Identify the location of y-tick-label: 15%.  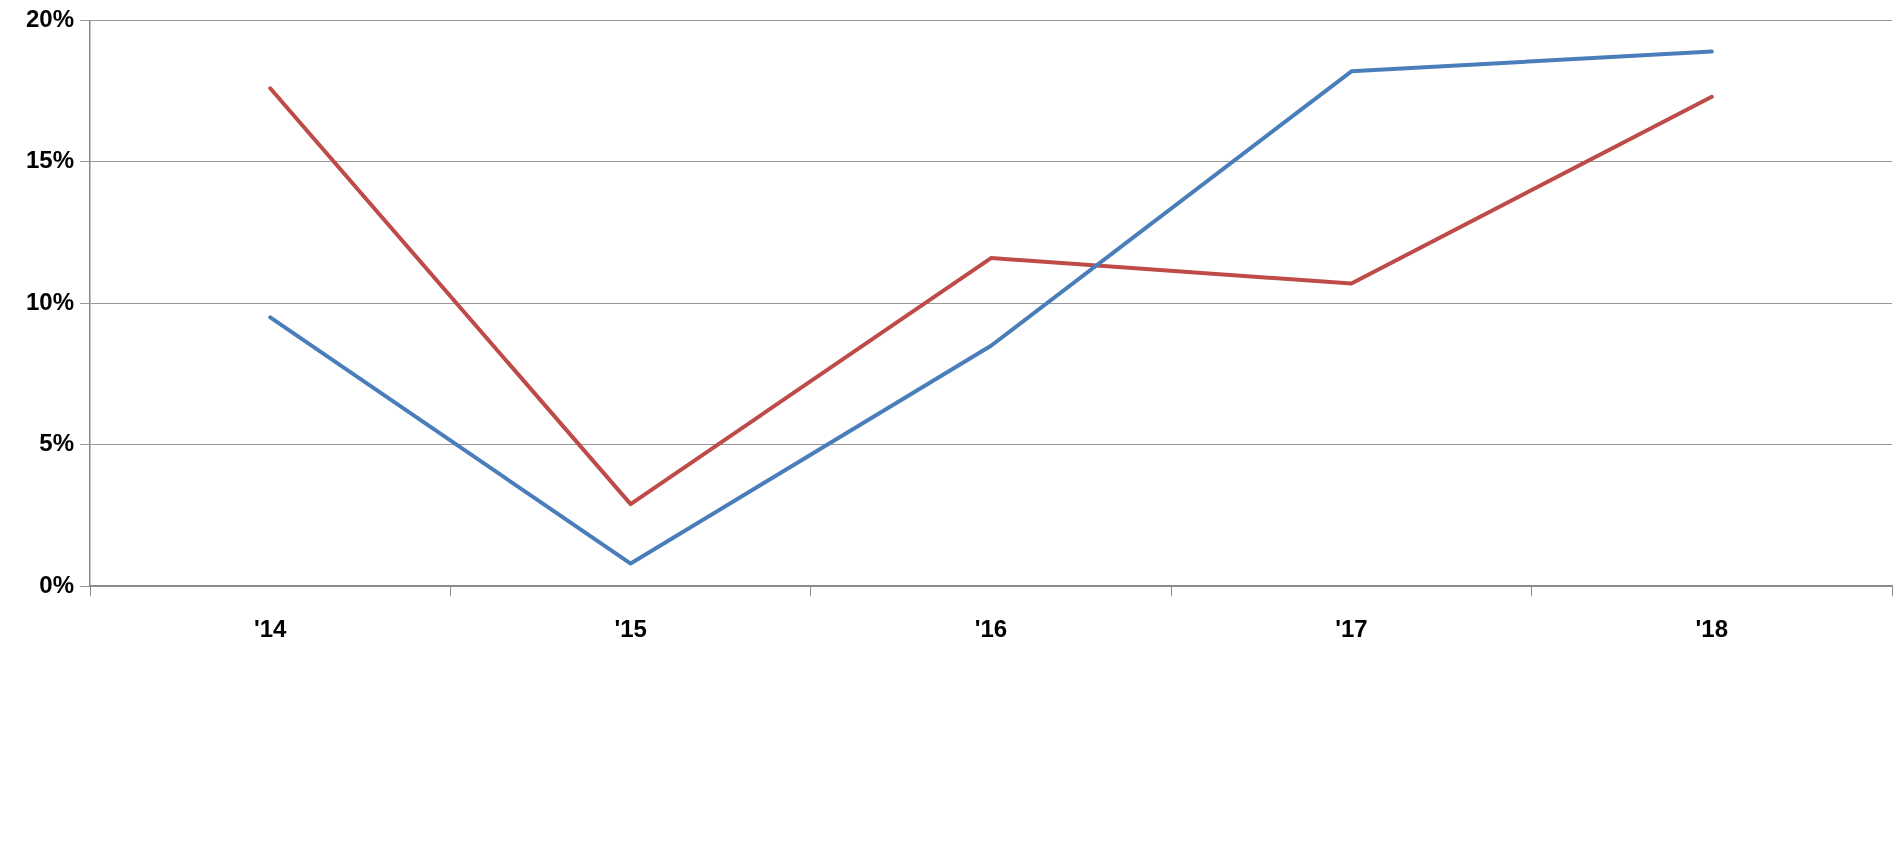
(50, 160).